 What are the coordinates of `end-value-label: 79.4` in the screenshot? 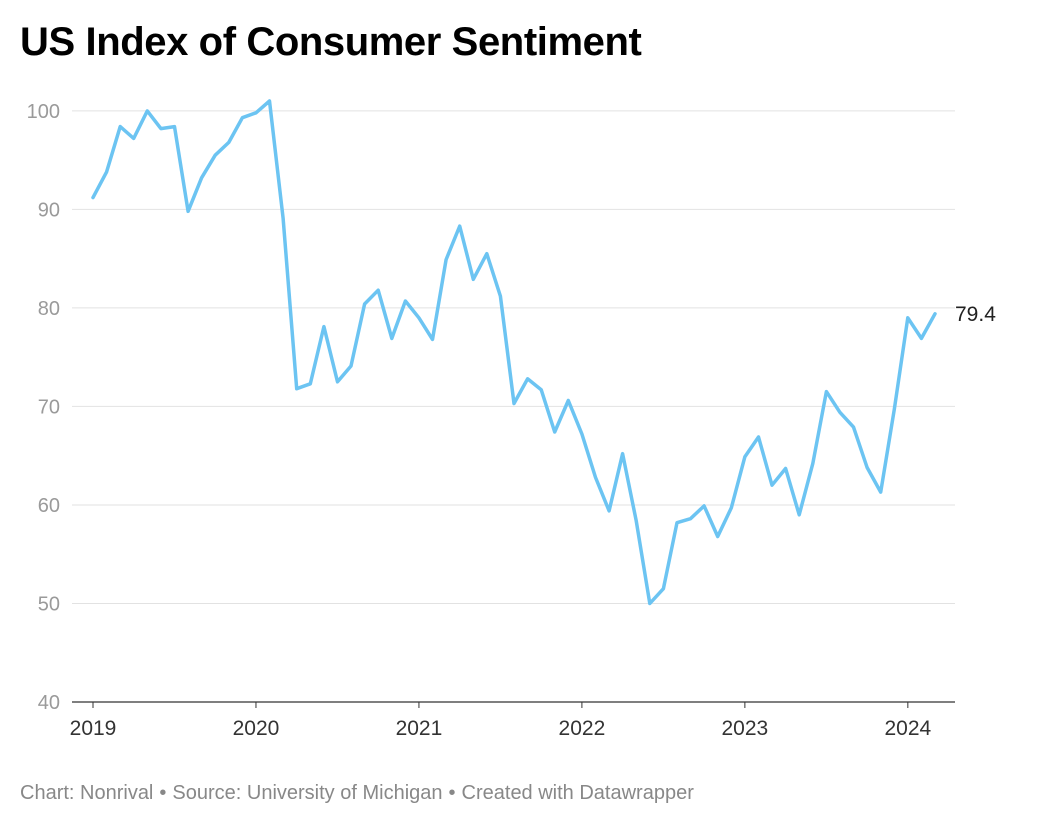 It's located at (975, 314).